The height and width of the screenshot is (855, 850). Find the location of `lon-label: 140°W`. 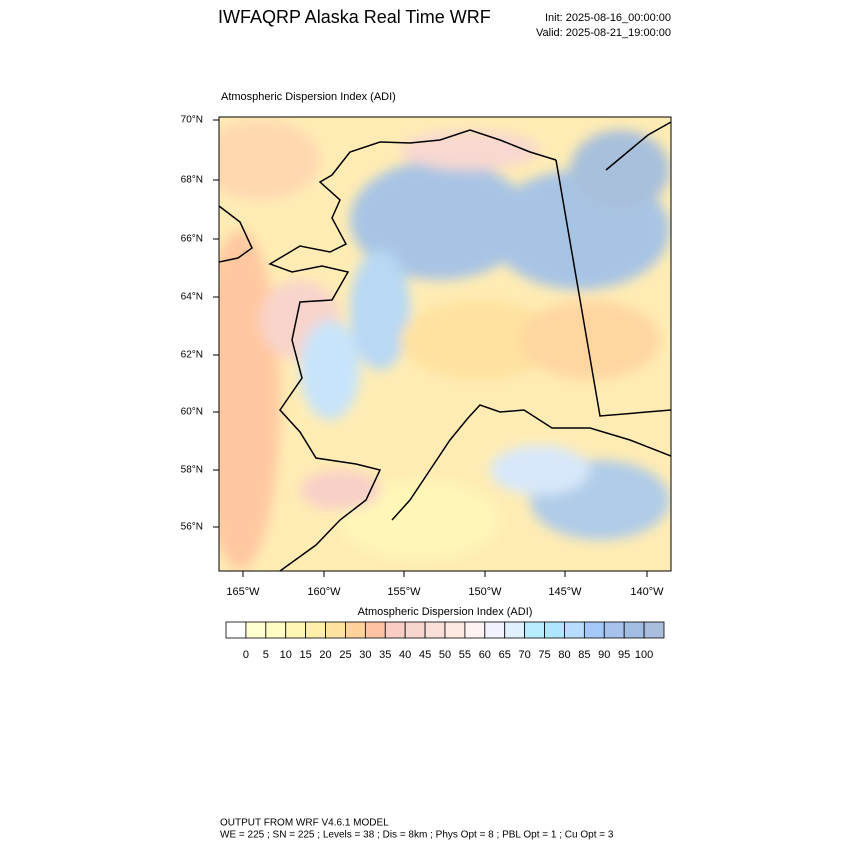

lon-label: 140°W is located at coordinates (647, 592).